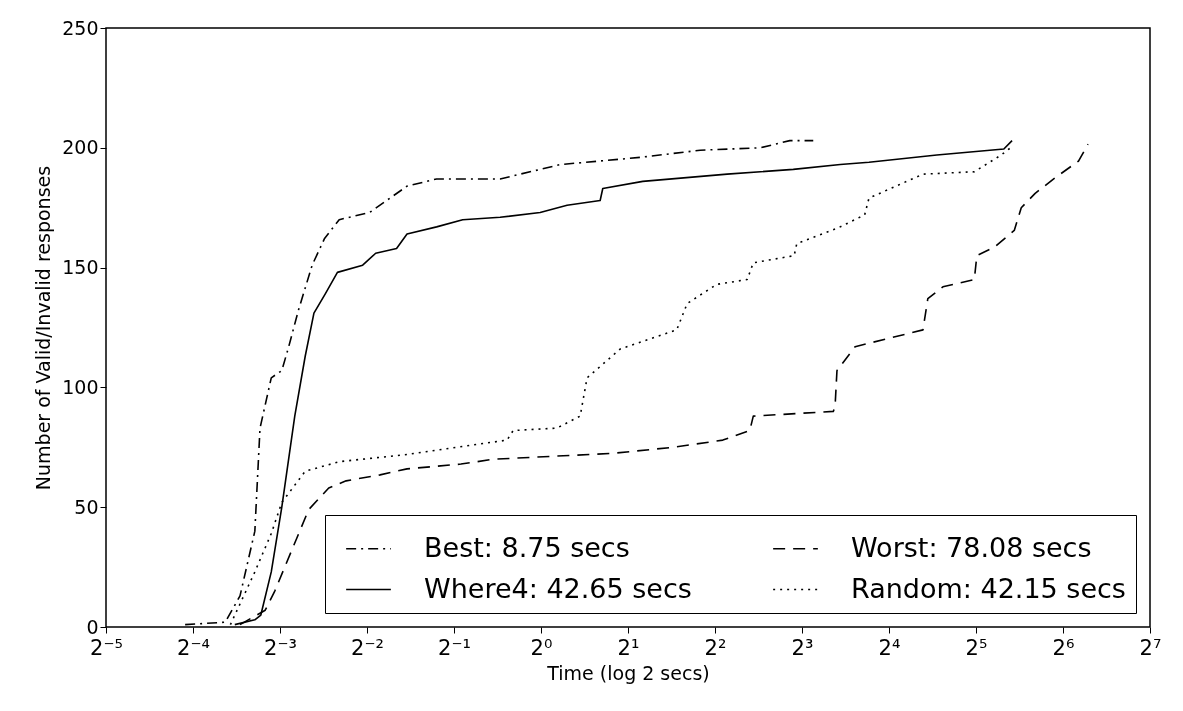 The image size is (1183, 711). I want to click on y-axis-title: Number of Valid/Invalid responses, so click(43, 328).